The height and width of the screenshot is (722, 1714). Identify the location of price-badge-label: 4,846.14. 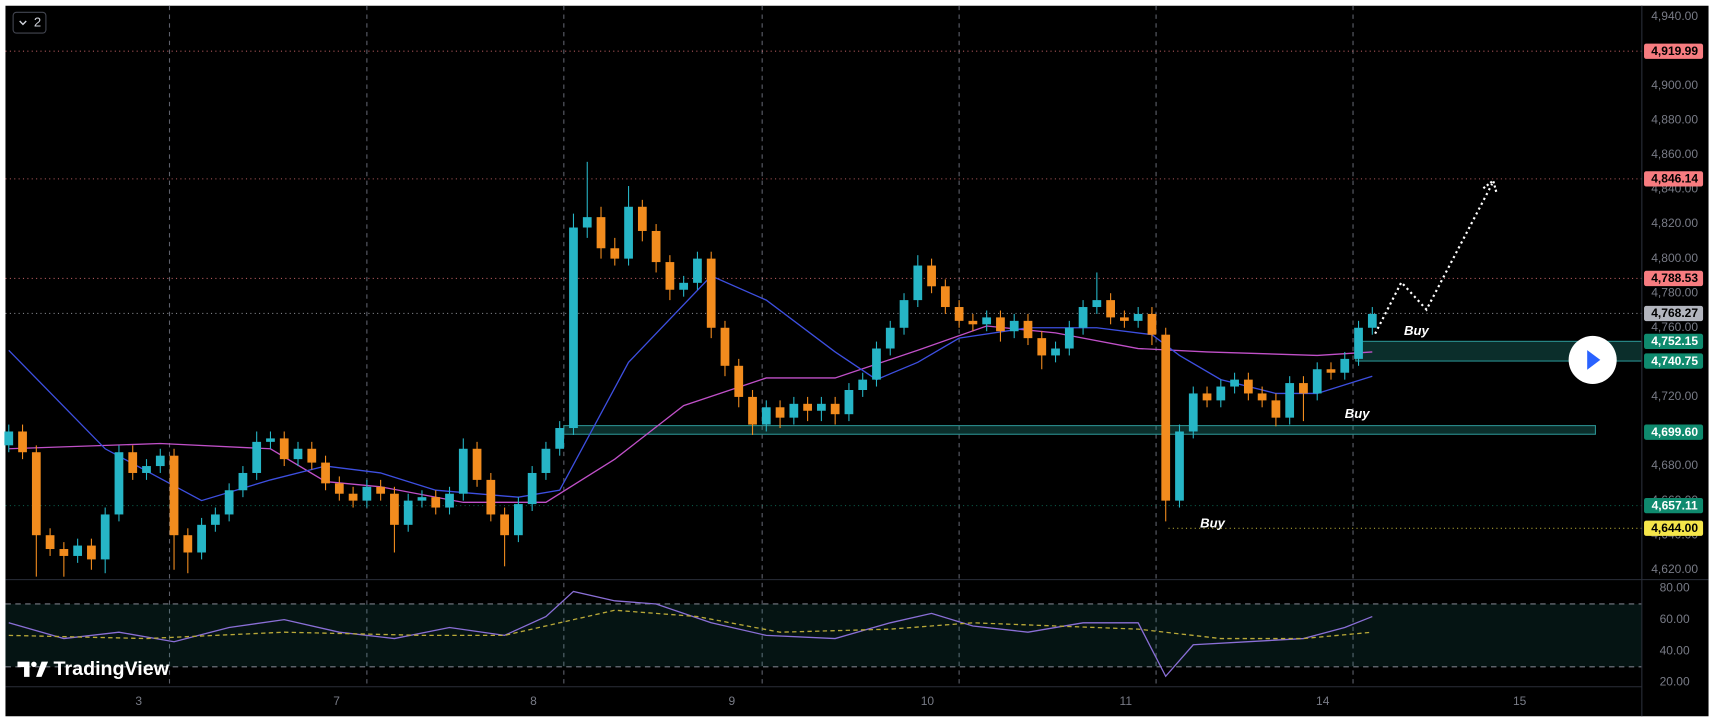
(1674, 179).